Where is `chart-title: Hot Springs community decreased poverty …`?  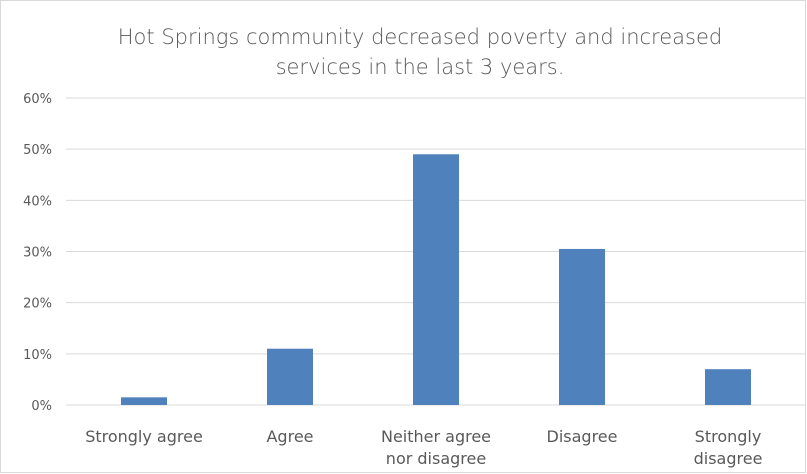 chart-title: Hot Springs community decreased poverty … is located at coordinates (420, 52).